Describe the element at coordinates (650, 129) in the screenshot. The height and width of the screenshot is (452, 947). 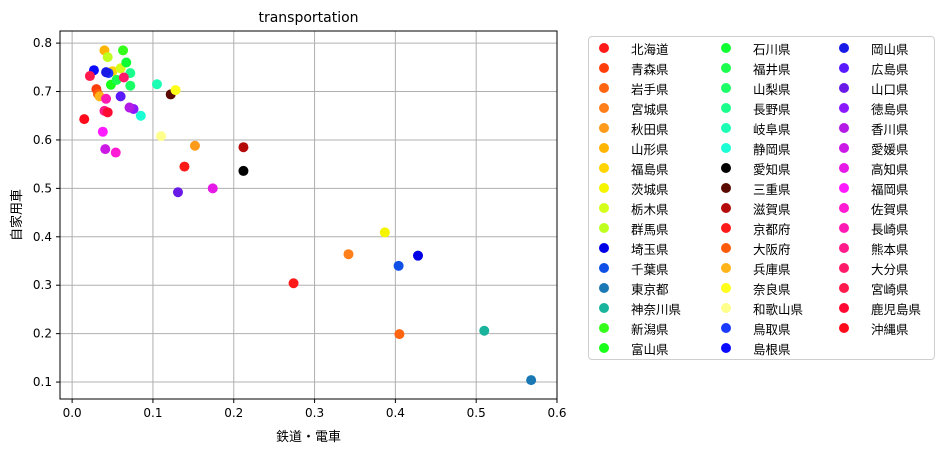
I see `legend-label: 秋田県` at that location.